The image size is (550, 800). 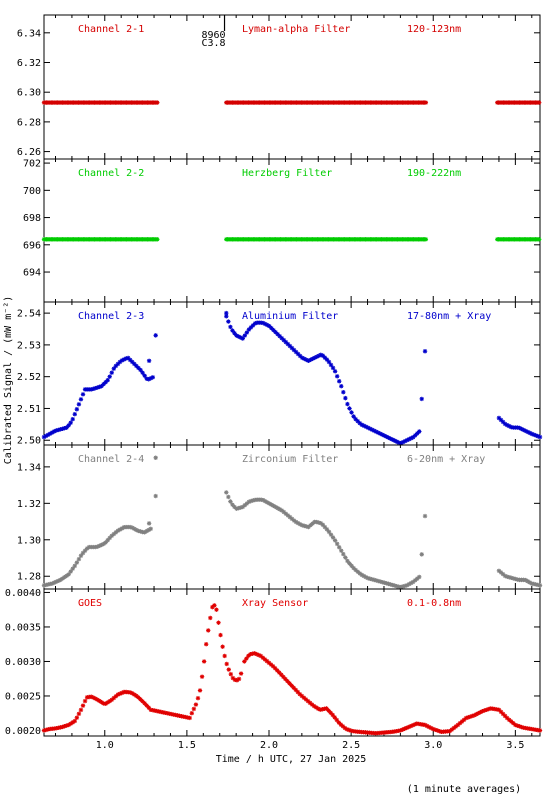 I want to click on y-tick-label: 696, so click(x=32, y=245).